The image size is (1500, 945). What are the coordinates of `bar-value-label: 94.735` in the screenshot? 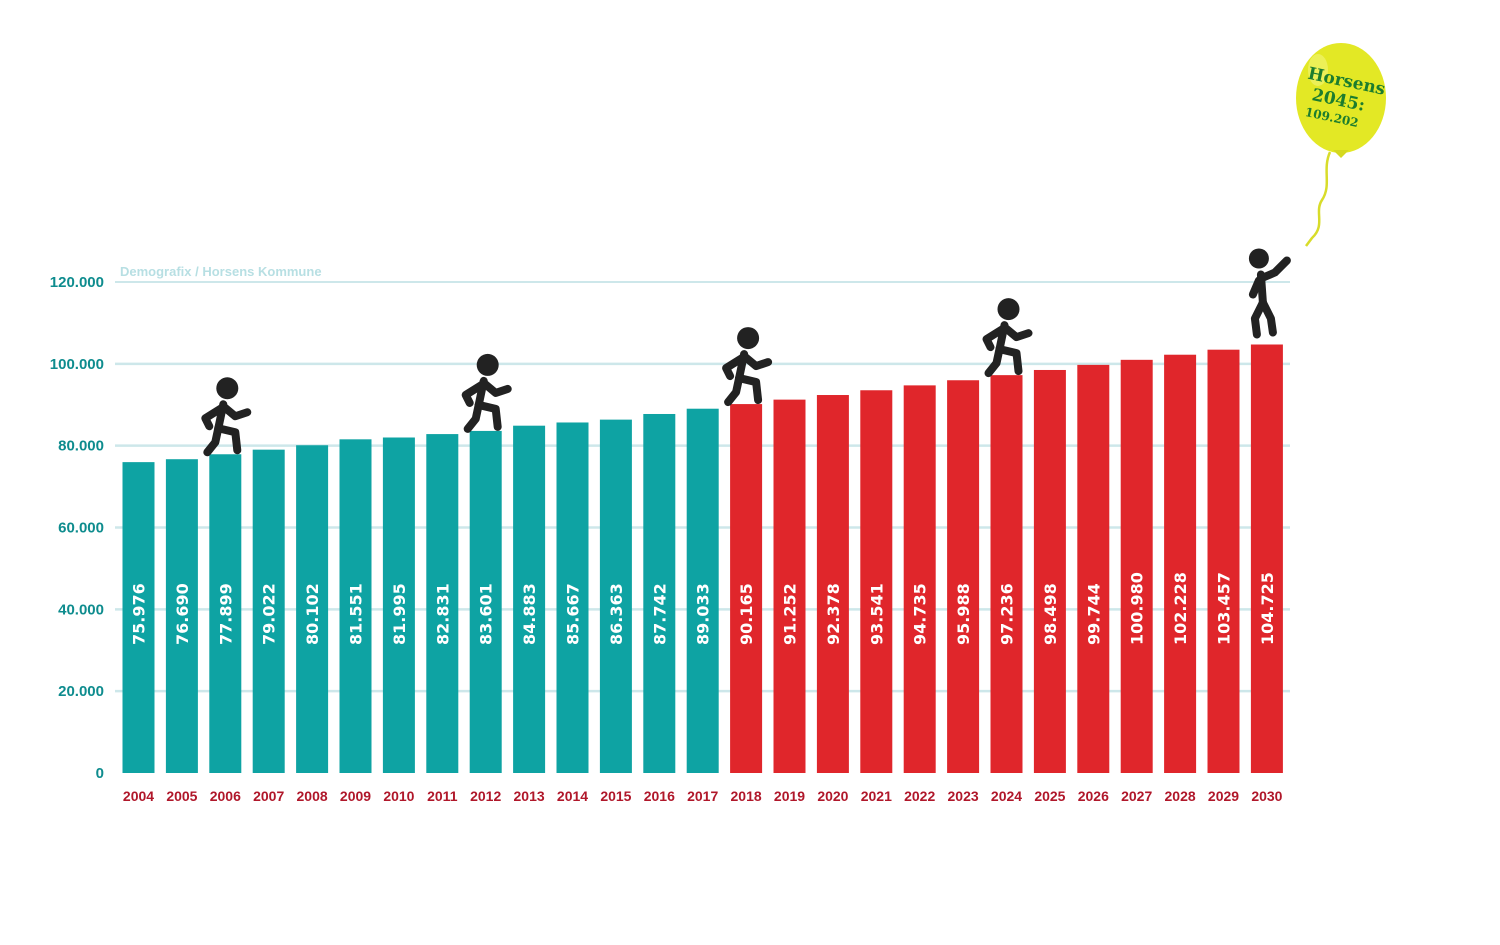 It's located at (920, 614).